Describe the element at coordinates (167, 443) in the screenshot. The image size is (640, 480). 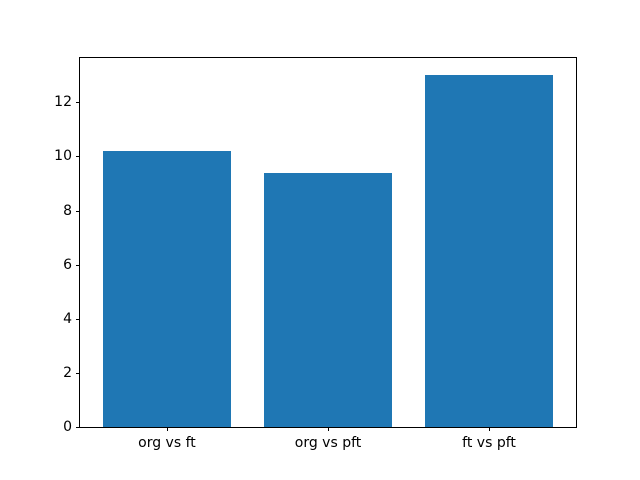
I see `x-tick-label: org vs ft` at that location.